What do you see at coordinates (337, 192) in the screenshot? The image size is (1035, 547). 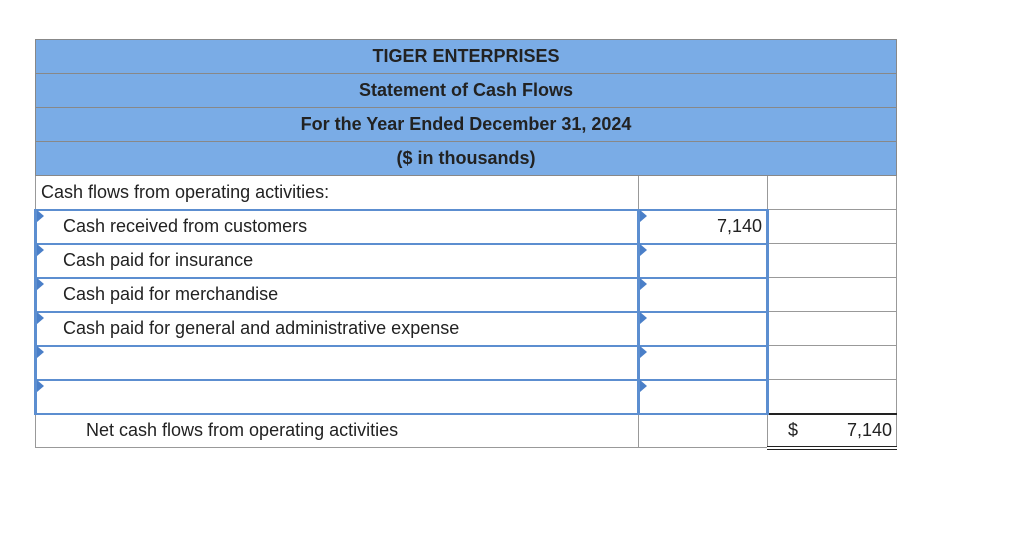 I see `section-label: Cash flows from operating activities:` at bounding box center [337, 192].